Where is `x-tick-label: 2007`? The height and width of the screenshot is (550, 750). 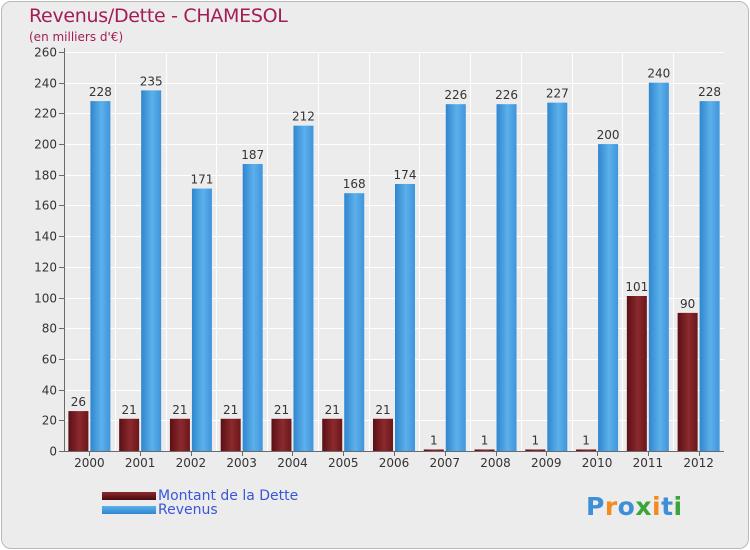 x-tick-label: 2007 is located at coordinates (444, 463).